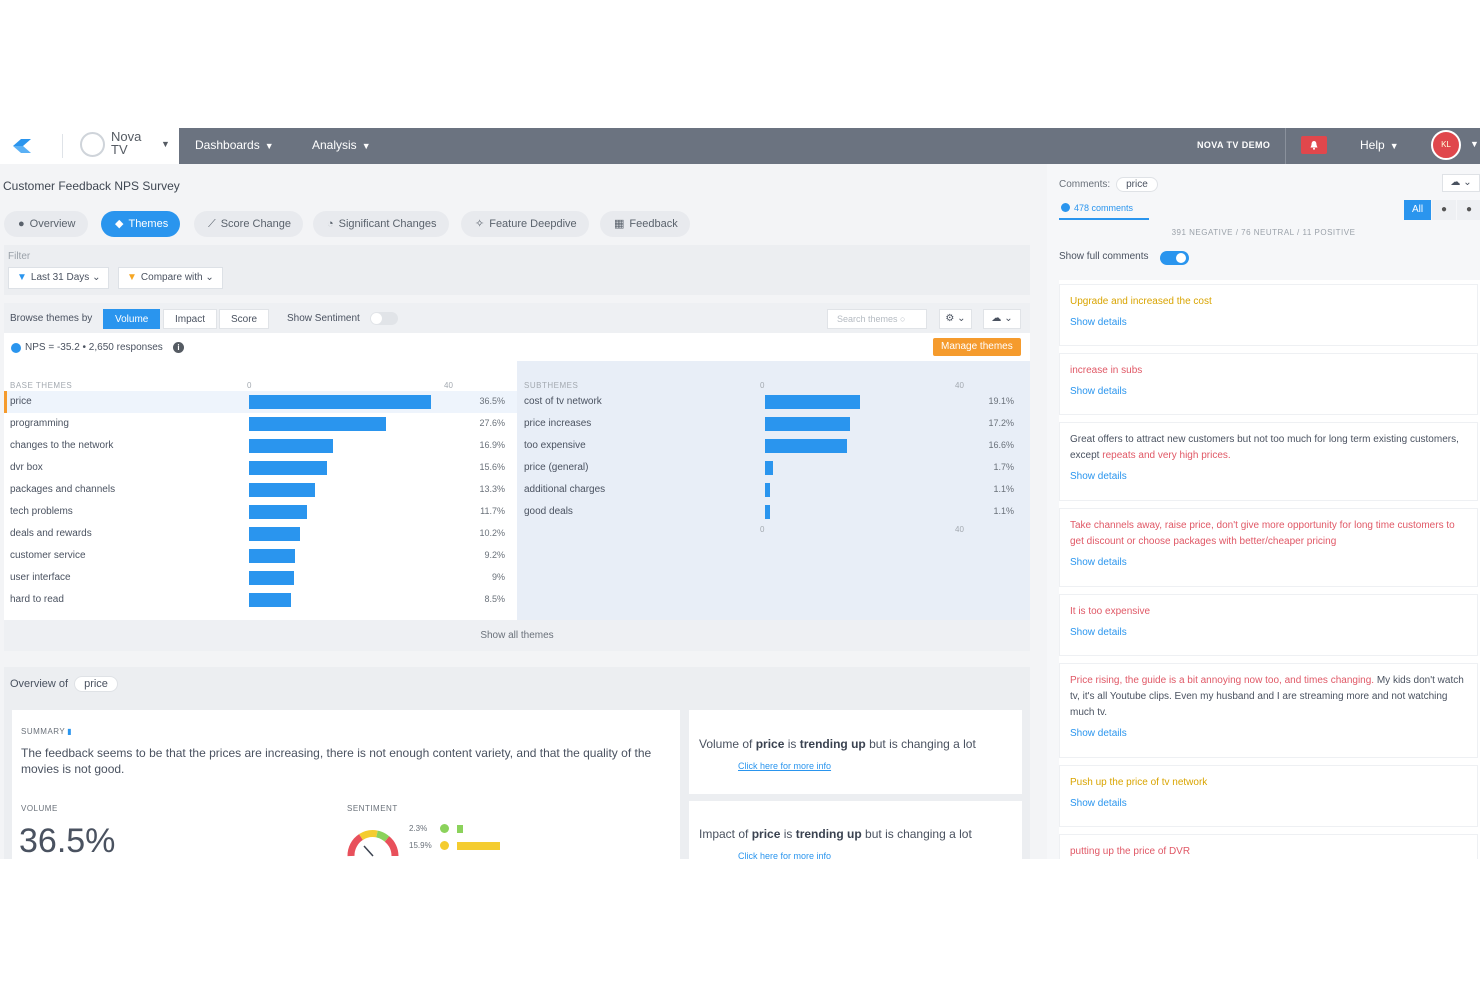  I want to click on theme-row: tech problems 11.7%, so click(260, 512).